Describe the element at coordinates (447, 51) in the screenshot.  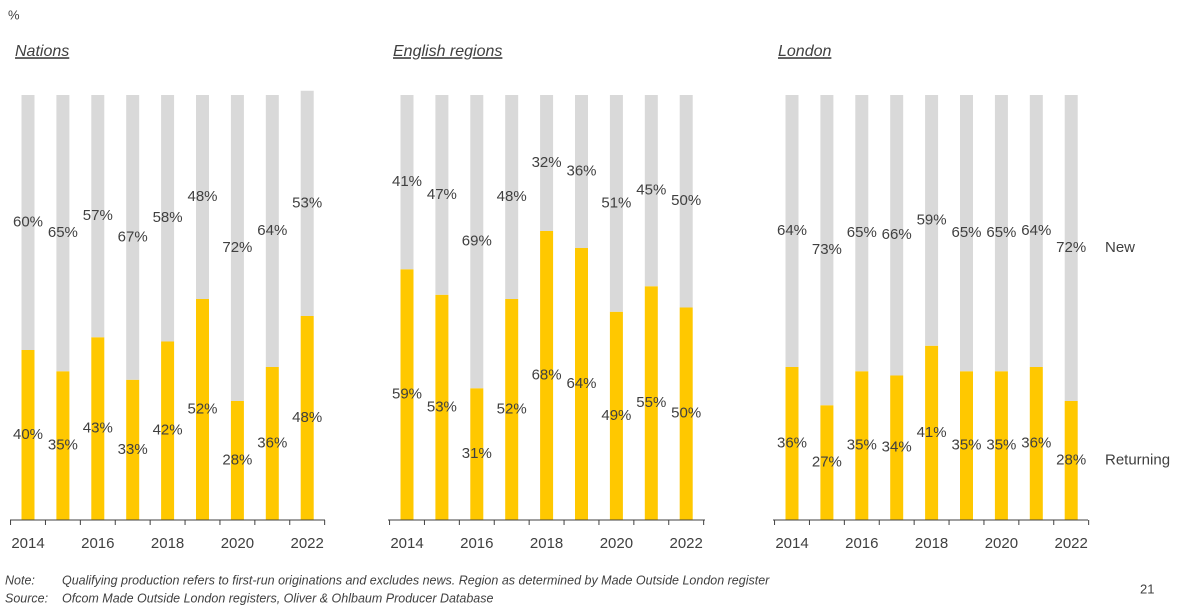
I see `panel-title: English regions` at that location.